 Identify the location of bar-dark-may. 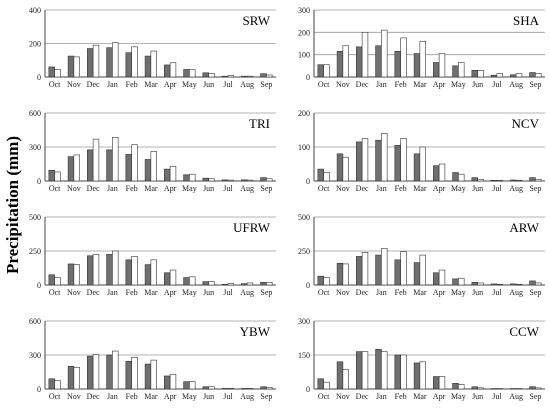
(186, 281).